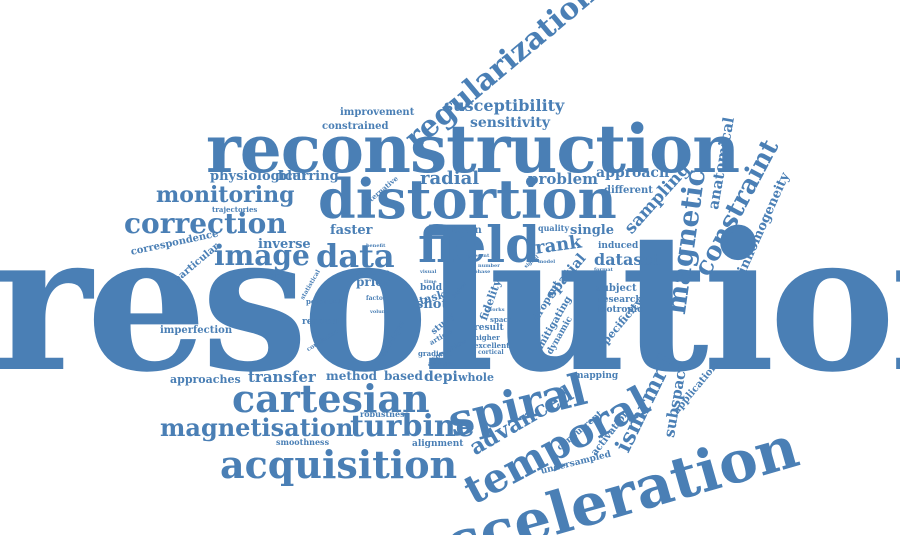  I want to click on cloud-word-subject: subject, so click(616, 288).